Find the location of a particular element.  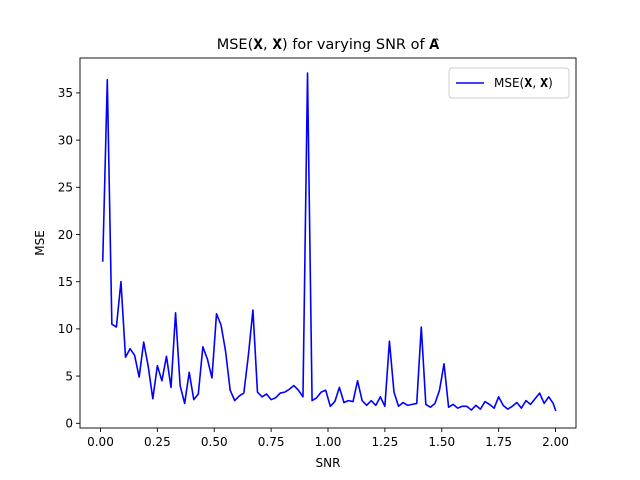

y-tick-label: 15 is located at coordinates (65, 282).